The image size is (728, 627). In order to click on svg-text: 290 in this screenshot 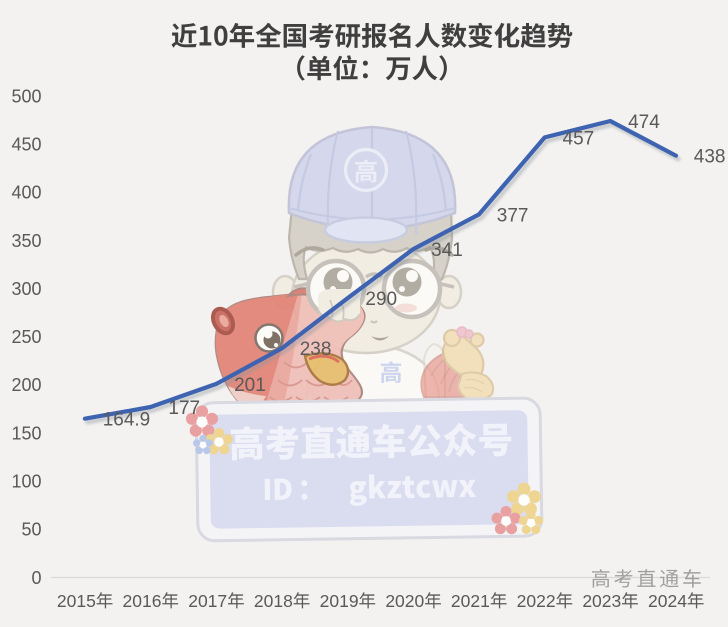, I will do `click(381, 299)`.